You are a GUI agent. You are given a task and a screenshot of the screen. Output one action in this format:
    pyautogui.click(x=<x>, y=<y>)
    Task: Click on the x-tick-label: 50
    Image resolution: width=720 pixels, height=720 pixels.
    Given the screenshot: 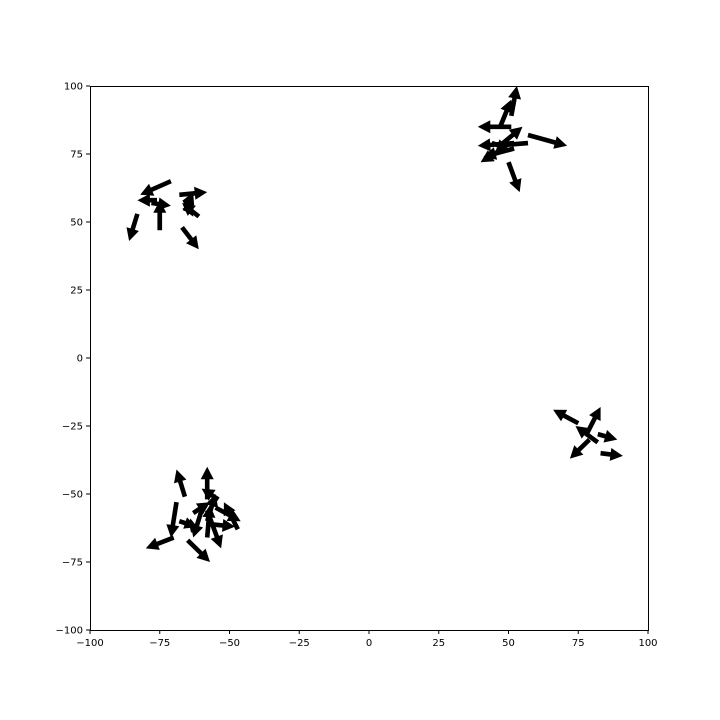 What is the action you would take?
    pyautogui.click(x=508, y=643)
    